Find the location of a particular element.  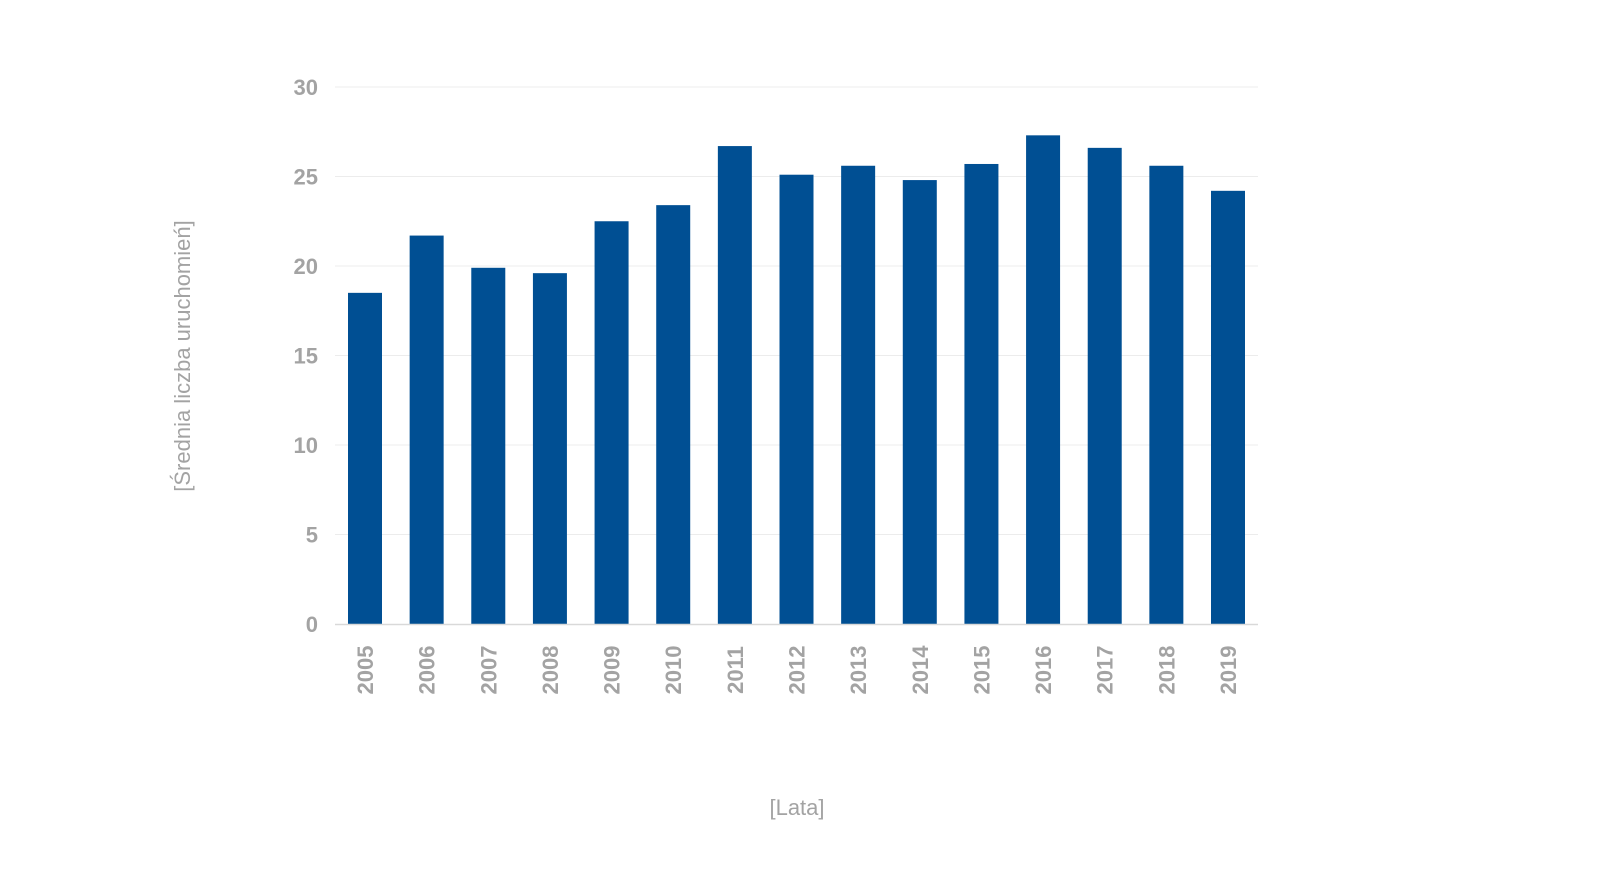

x-tick-label: 2006 is located at coordinates (427, 670).